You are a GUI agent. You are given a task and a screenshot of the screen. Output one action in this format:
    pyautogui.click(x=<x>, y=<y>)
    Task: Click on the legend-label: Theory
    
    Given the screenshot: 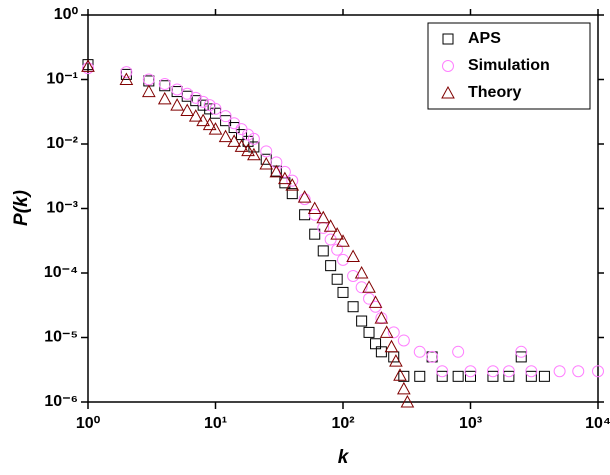 What is the action you would take?
    pyautogui.click(x=494, y=92)
    